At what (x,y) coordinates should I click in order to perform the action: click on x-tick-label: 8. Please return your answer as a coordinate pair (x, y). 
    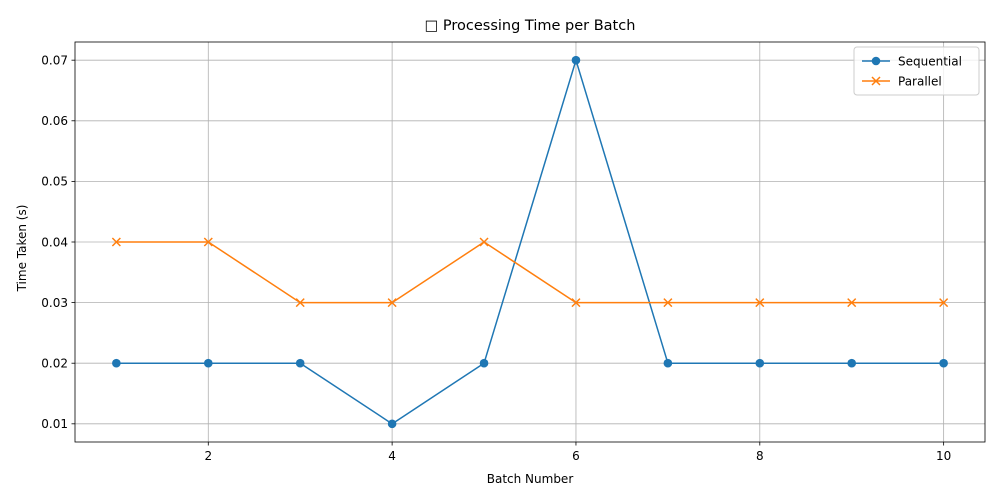
    Looking at the image, I should click on (760, 456).